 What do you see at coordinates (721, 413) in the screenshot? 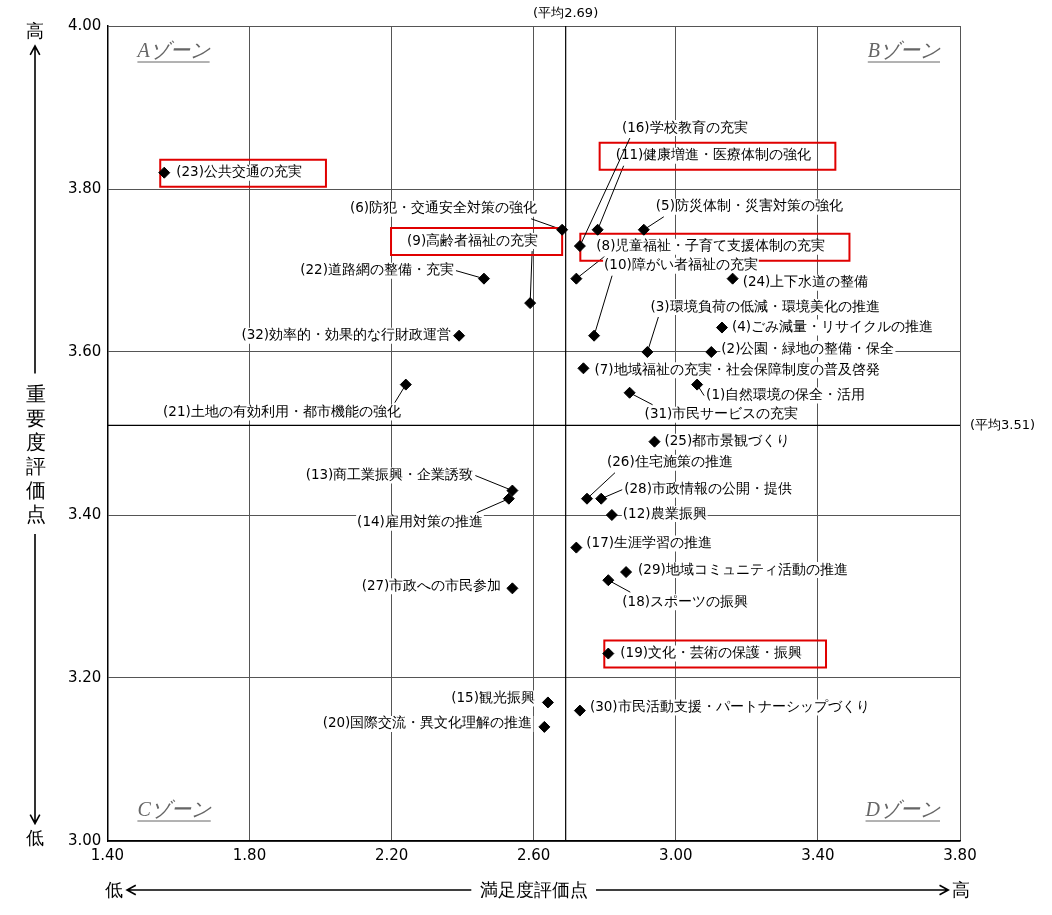
I see `annotation: (31)市民サービスの充実` at bounding box center [721, 413].